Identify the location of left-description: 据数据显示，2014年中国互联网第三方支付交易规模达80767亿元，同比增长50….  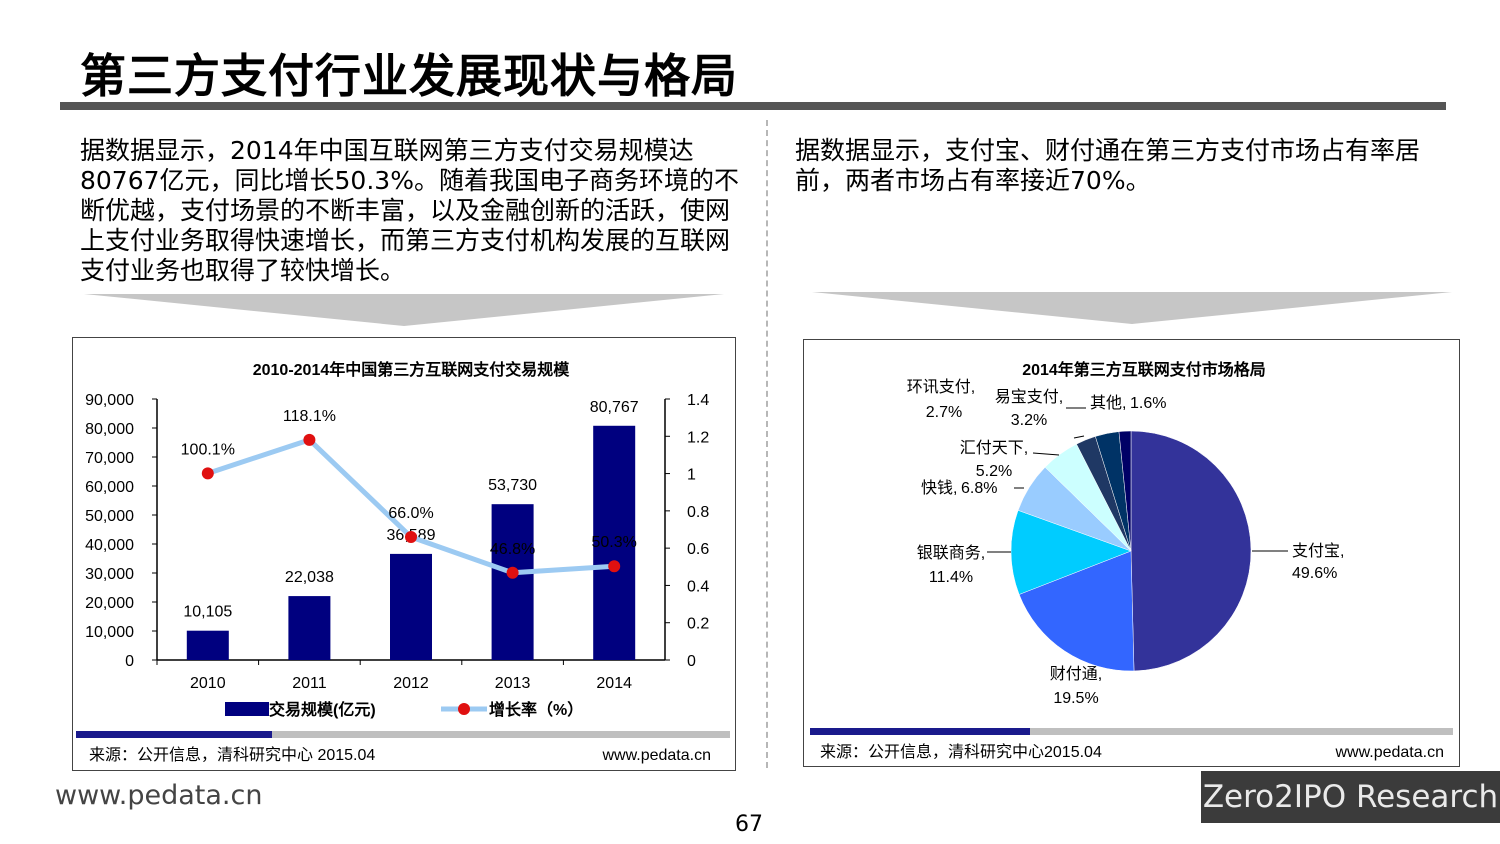
(409, 210).